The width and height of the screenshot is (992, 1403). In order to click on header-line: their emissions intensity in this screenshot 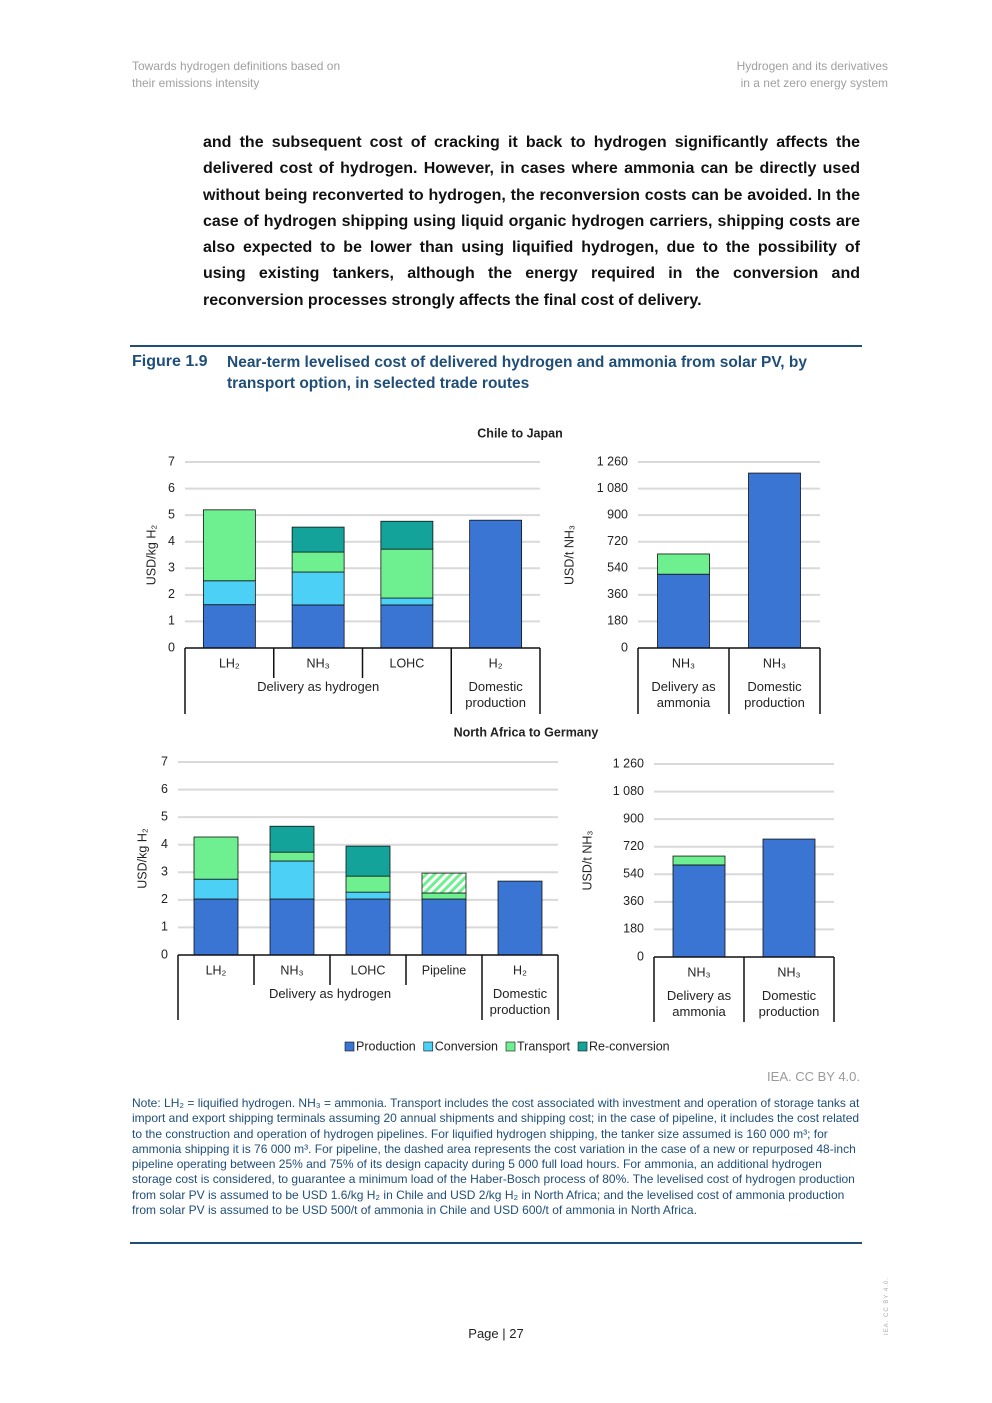, I will do `click(196, 83)`.